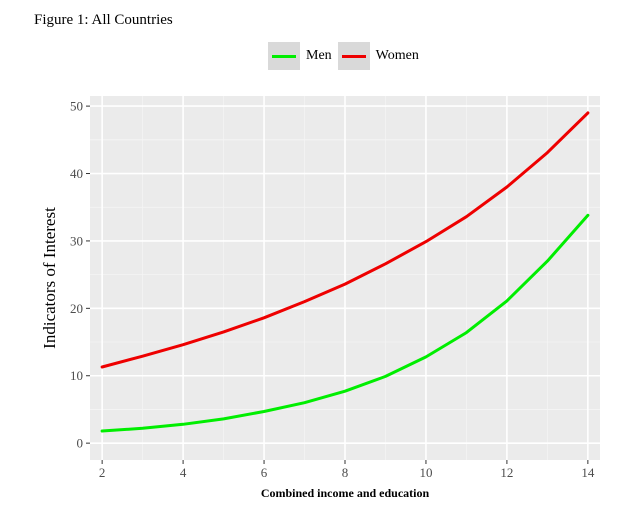  I want to click on legend: Men Women, so click(346, 56).